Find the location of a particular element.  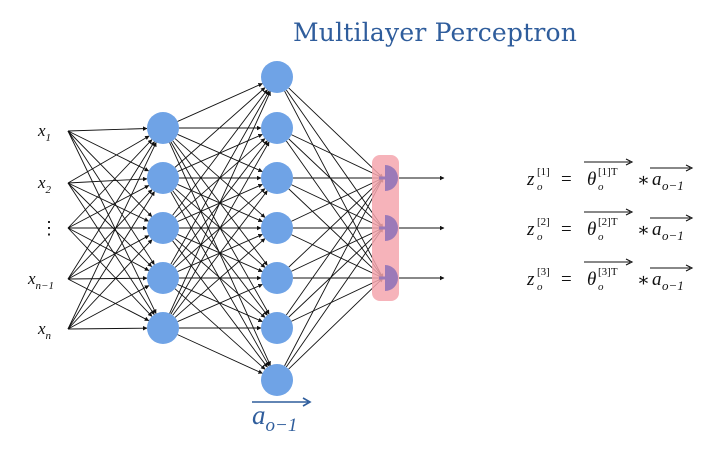

input-labels: x1 x2 ⋮ xn−1 xn is located at coordinates (42, 231).